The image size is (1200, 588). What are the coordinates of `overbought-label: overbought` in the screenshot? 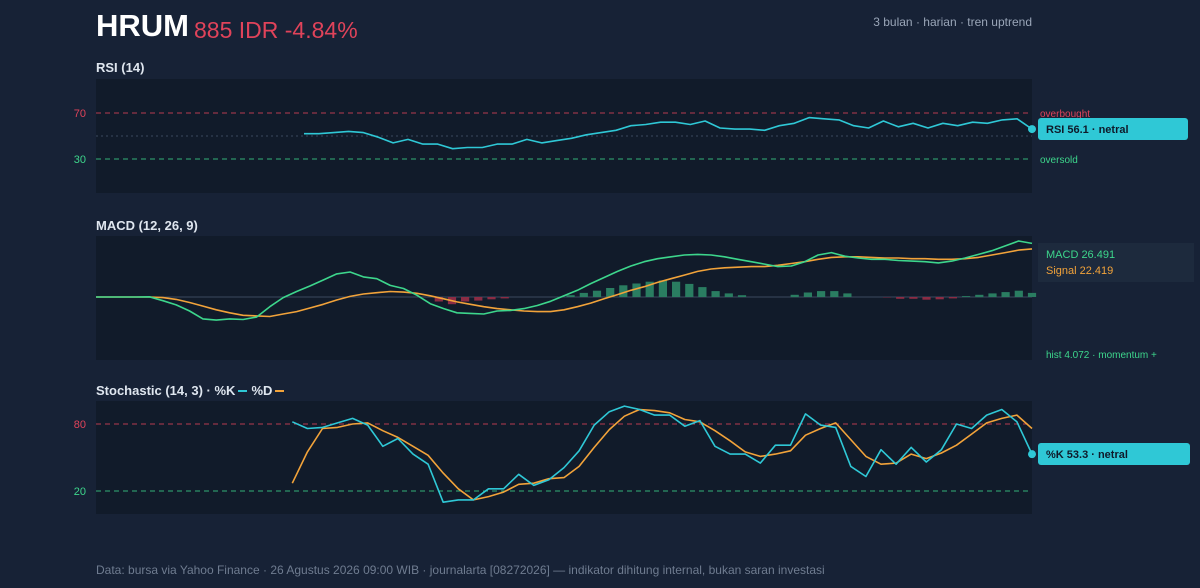 It's located at (1065, 114).